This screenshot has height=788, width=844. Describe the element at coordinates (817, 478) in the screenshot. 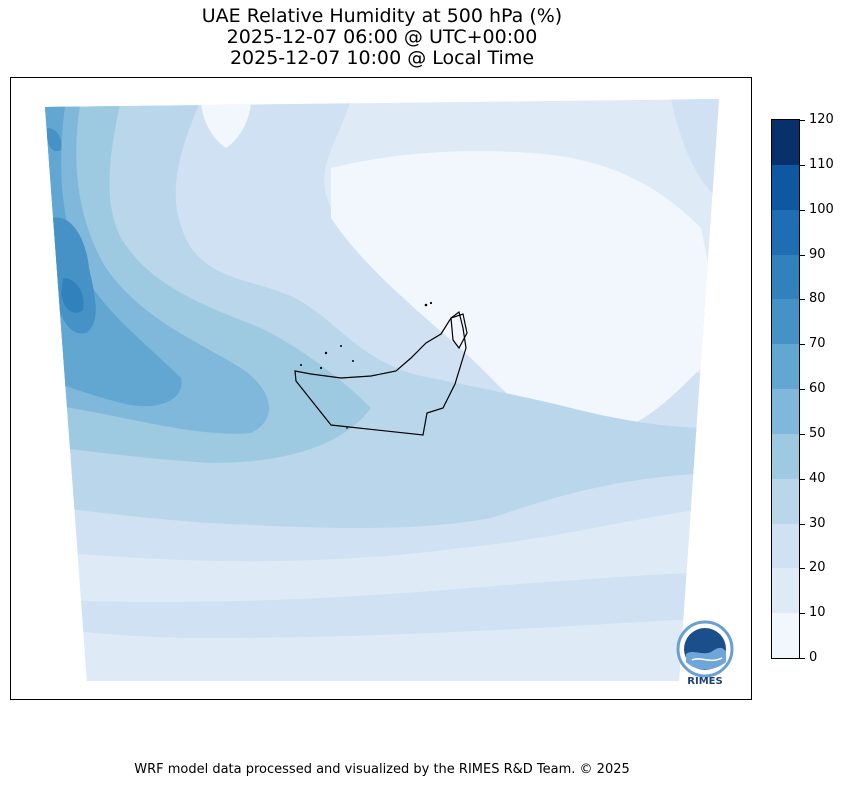

I see `colorbar-tick-label: 40` at that location.